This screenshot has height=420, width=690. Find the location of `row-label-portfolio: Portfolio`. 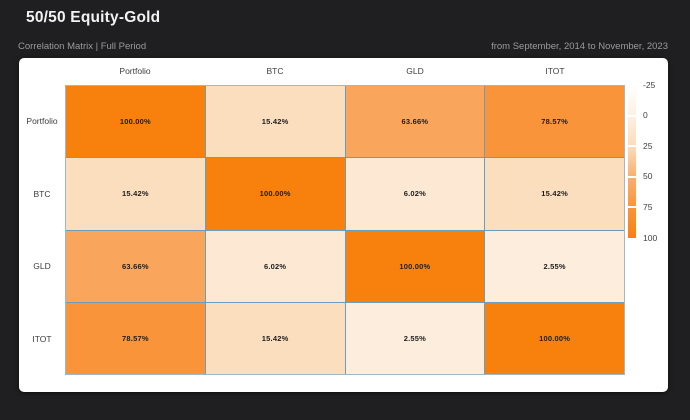

row-label-portfolio: Portfolio is located at coordinates (42, 121).